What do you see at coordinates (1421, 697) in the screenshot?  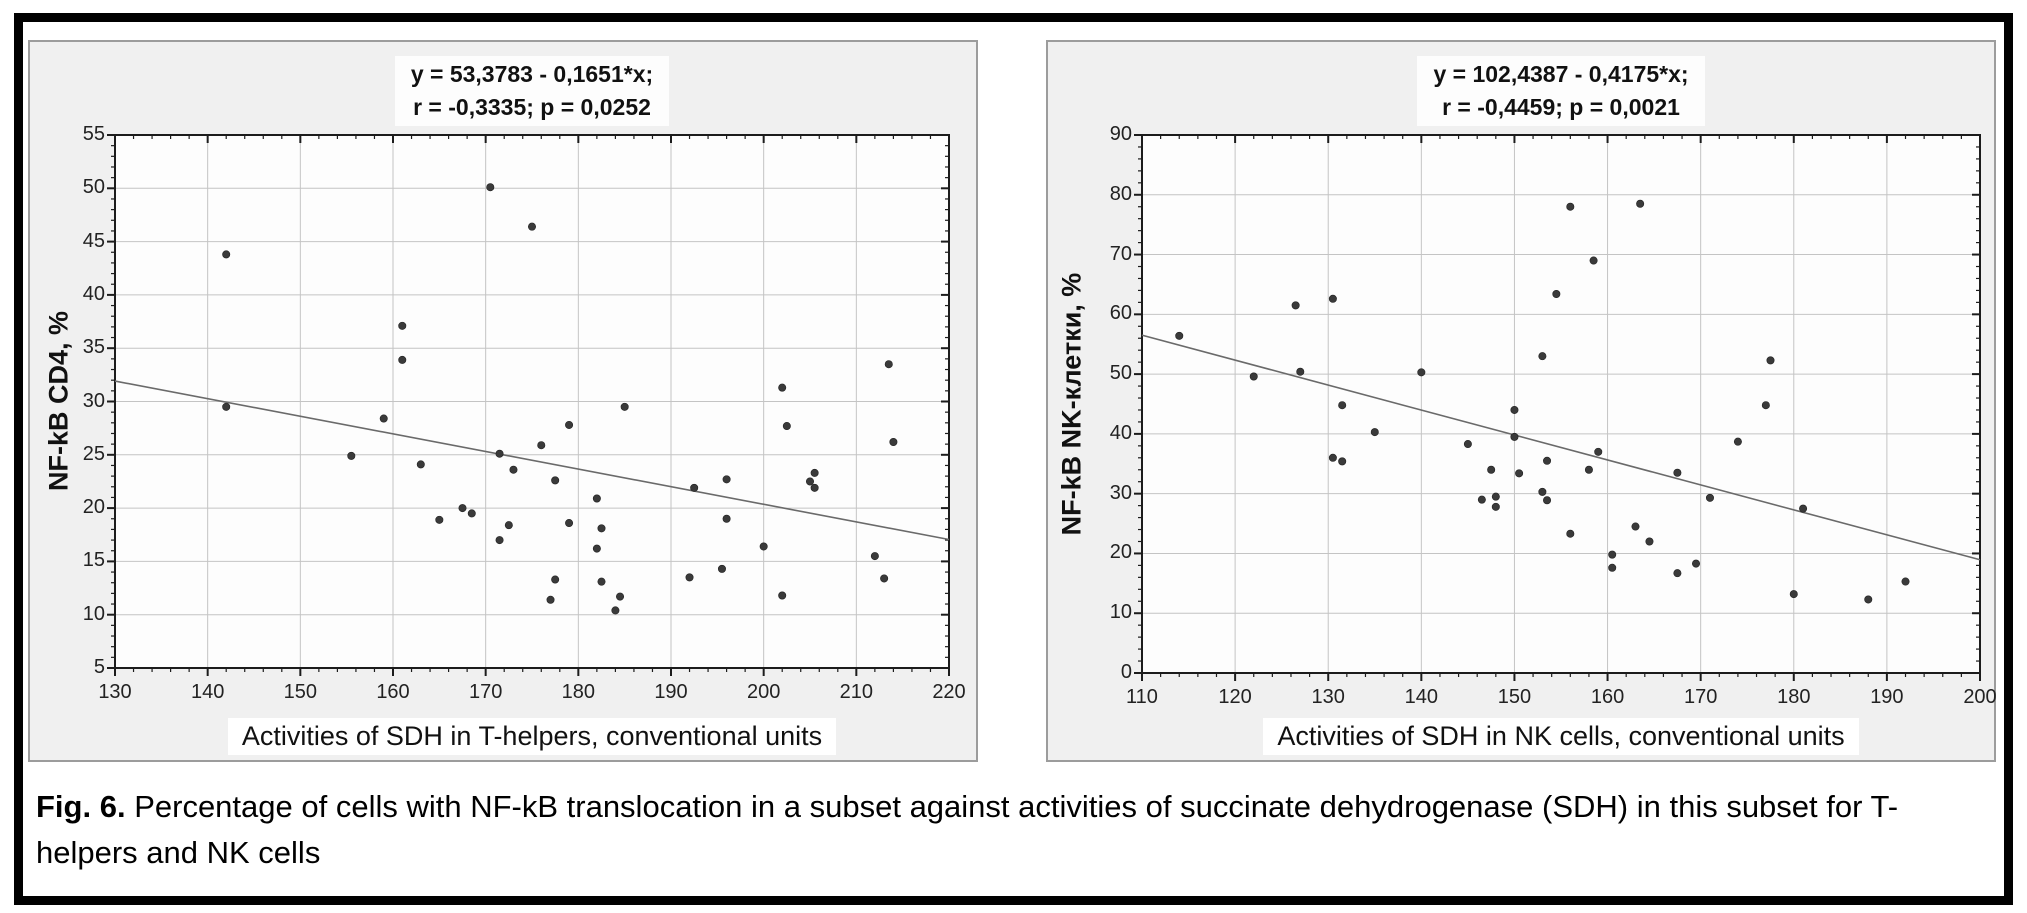 I see `x-tick-label: 140` at bounding box center [1421, 697].